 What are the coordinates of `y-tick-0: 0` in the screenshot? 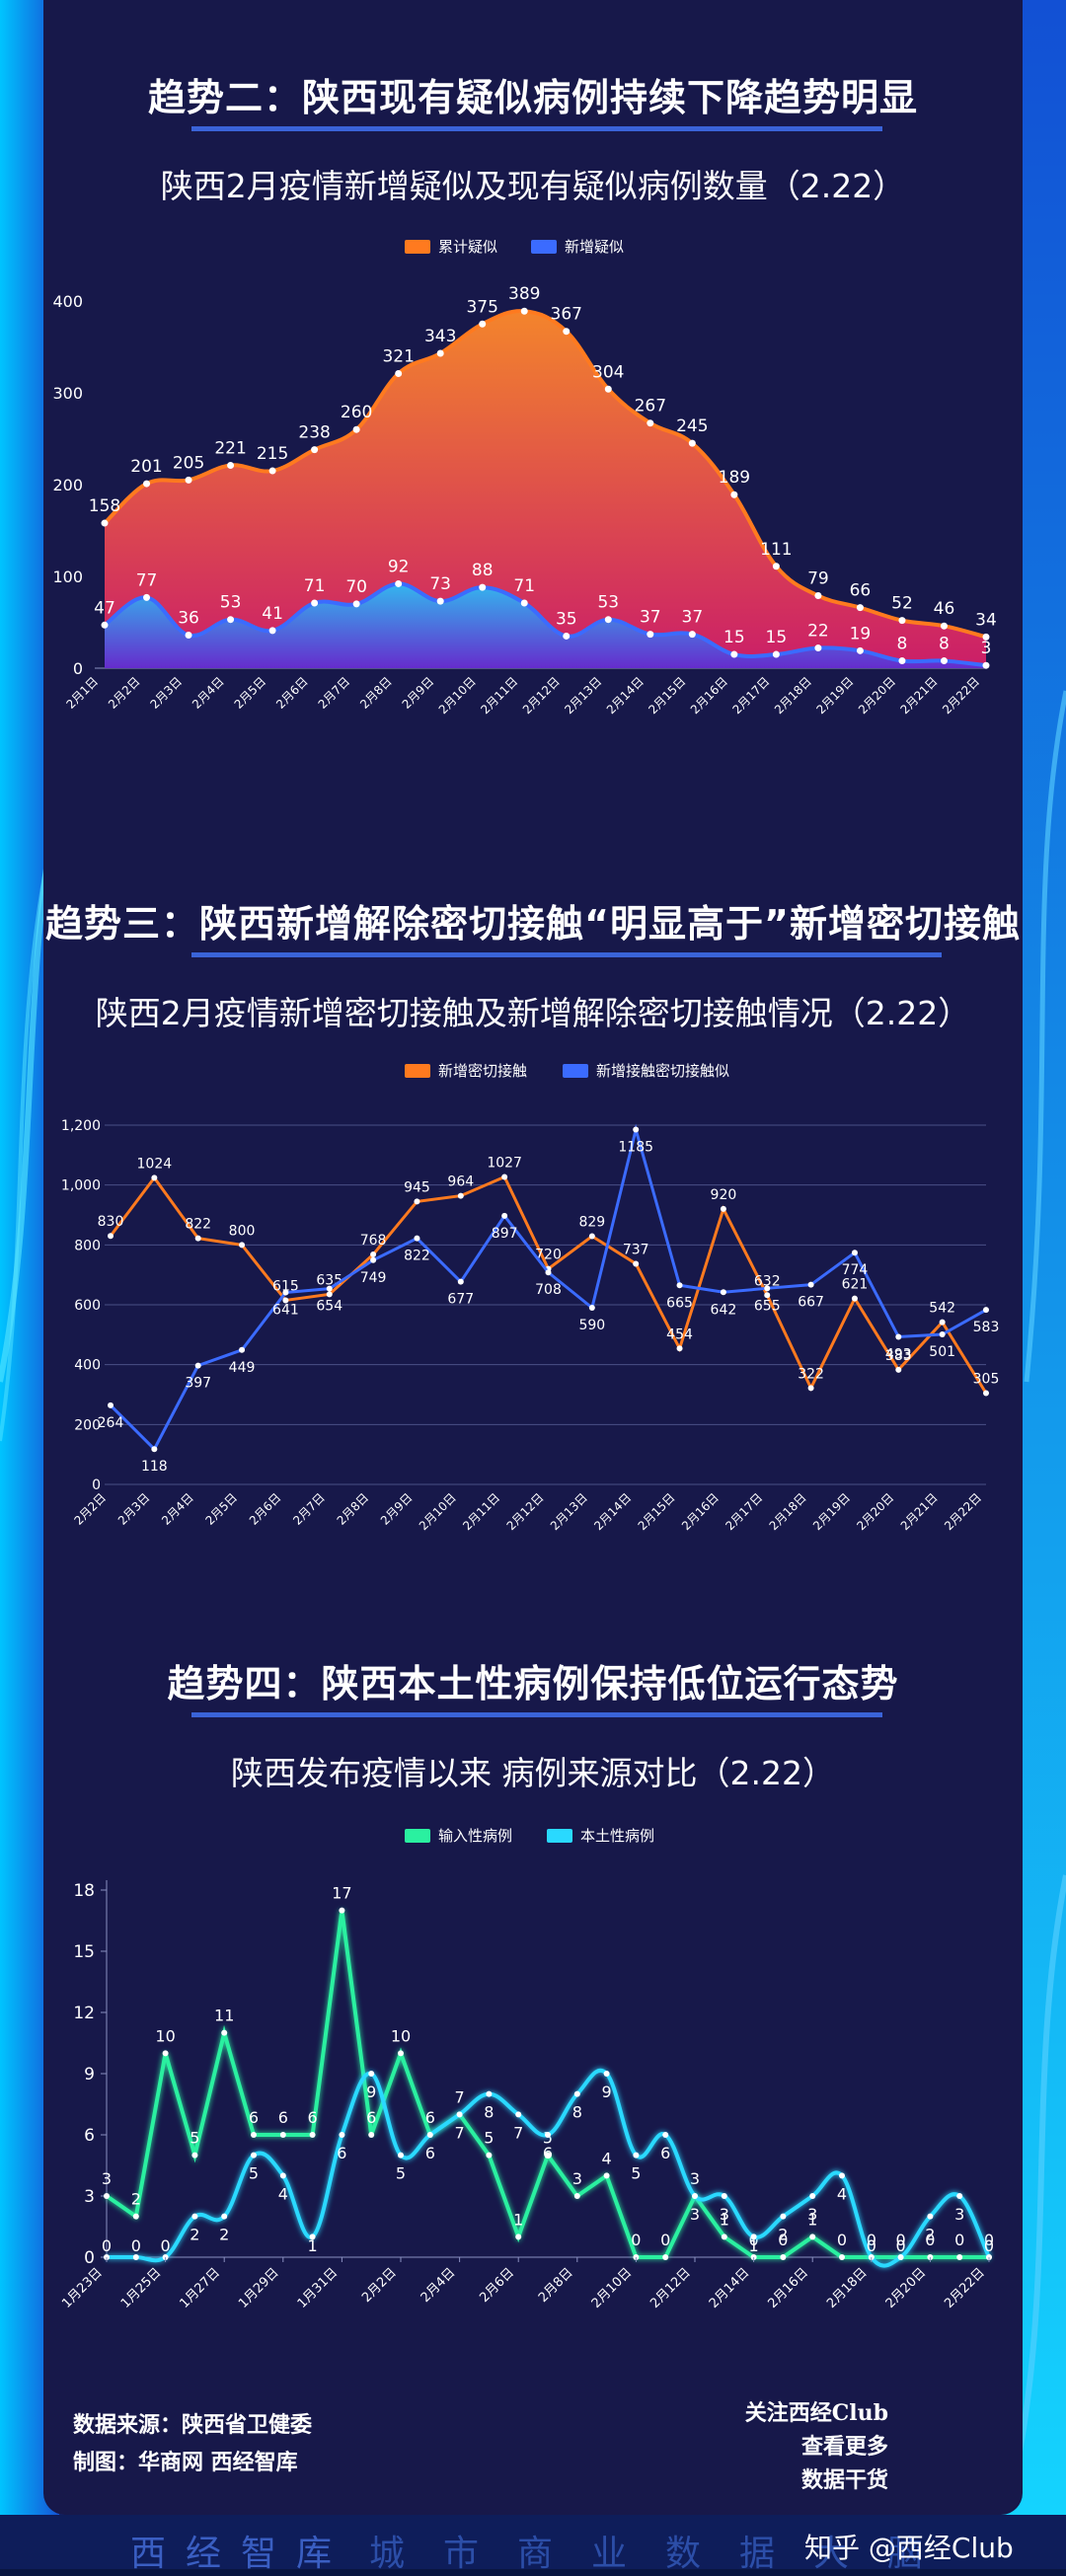 It's located at (96, 1485).